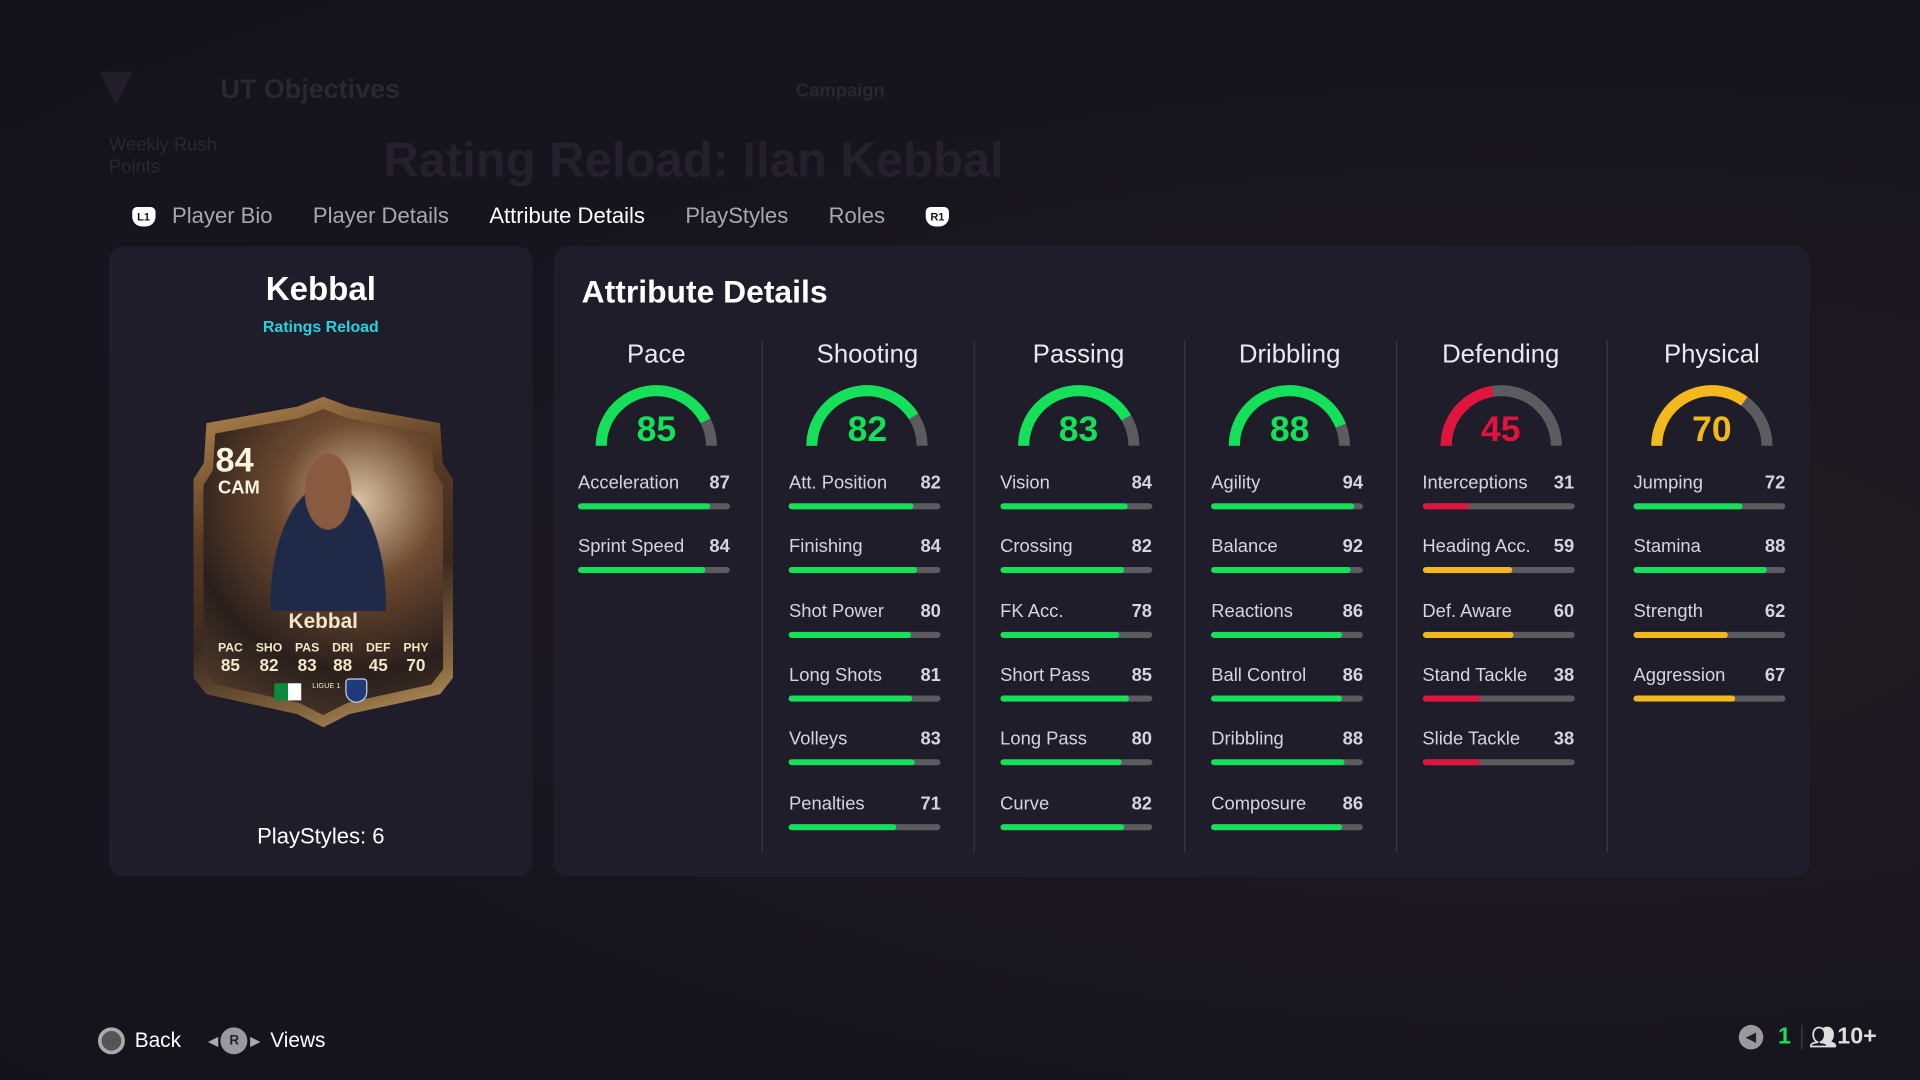 The width and height of the screenshot is (1920, 1080). What do you see at coordinates (1751, 1037) in the screenshot?
I see `speaker-icon: ◀` at bounding box center [1751, 1037].